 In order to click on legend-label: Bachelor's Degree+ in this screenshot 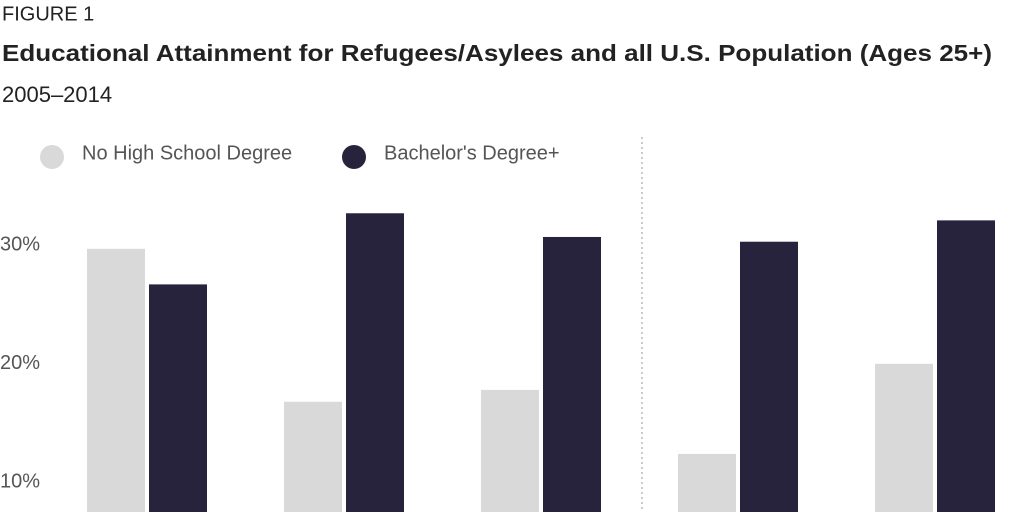, I will do `click(472, 153)`.